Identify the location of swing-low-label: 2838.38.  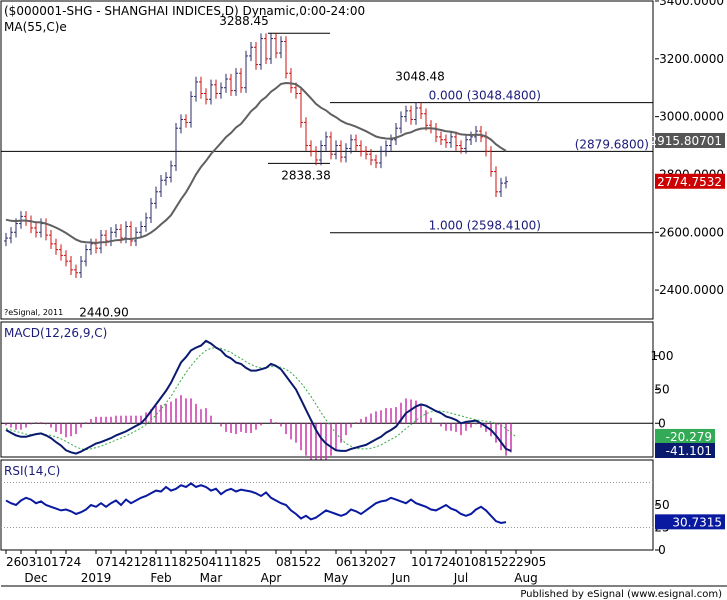
(306, 175).